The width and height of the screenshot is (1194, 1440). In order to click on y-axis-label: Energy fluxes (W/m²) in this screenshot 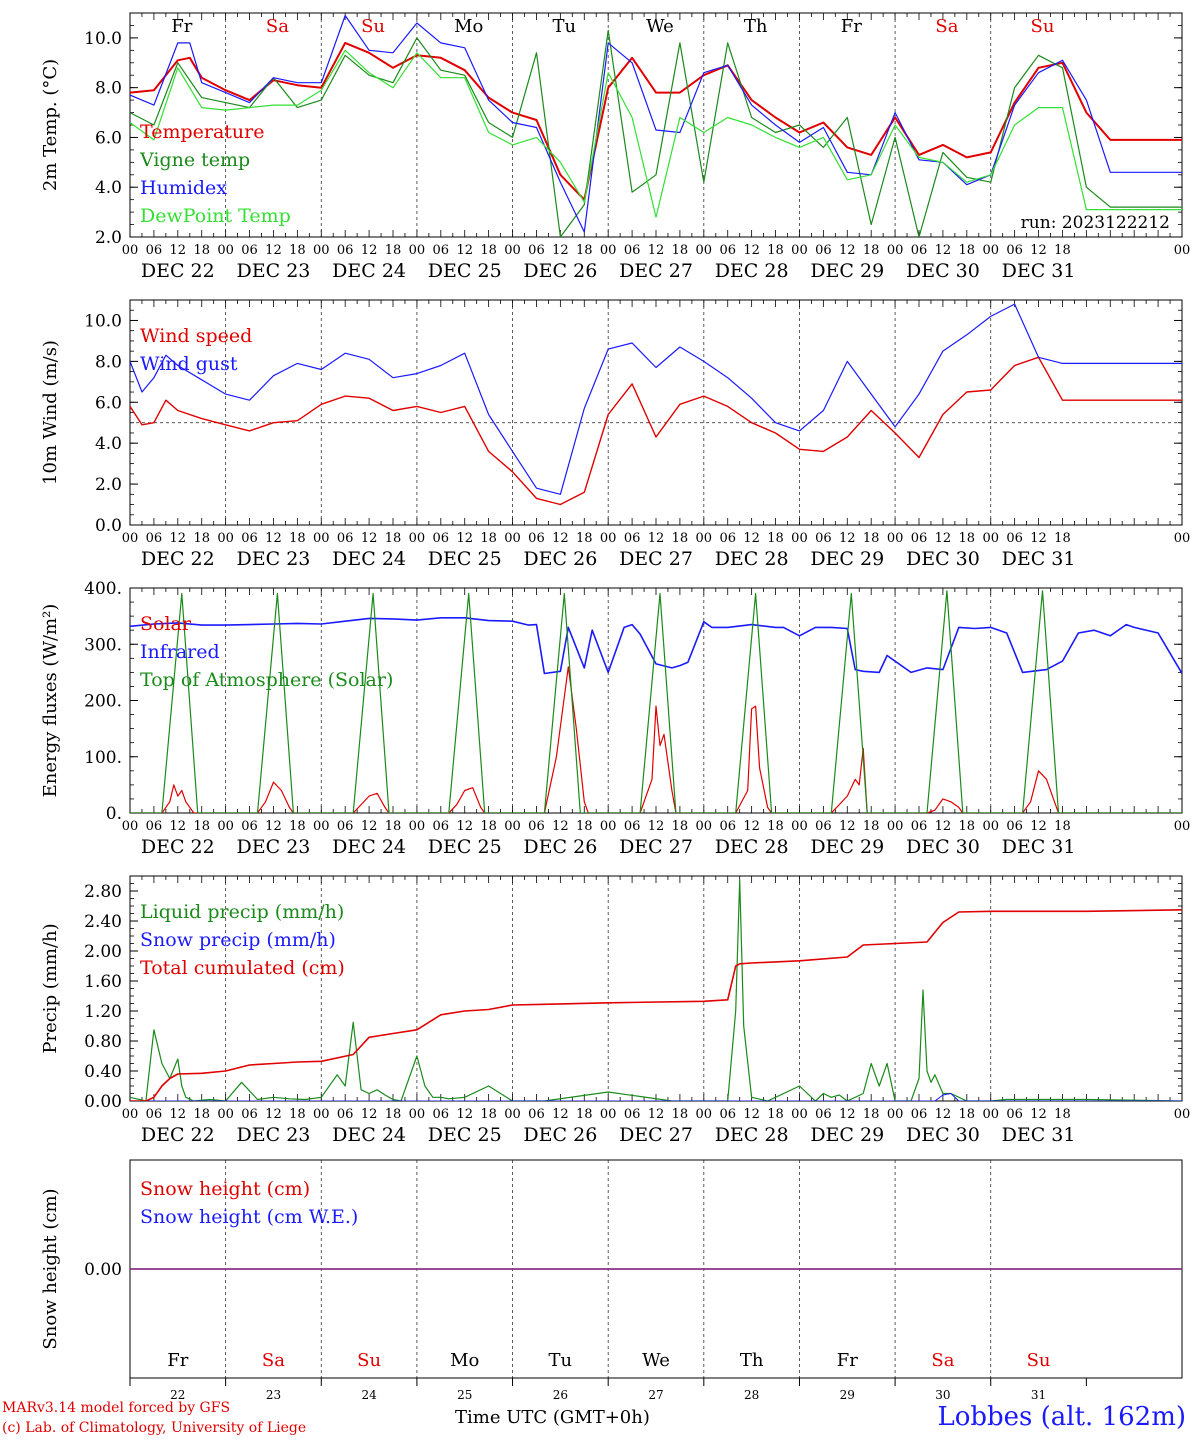, I will do `click(50, 701)`.